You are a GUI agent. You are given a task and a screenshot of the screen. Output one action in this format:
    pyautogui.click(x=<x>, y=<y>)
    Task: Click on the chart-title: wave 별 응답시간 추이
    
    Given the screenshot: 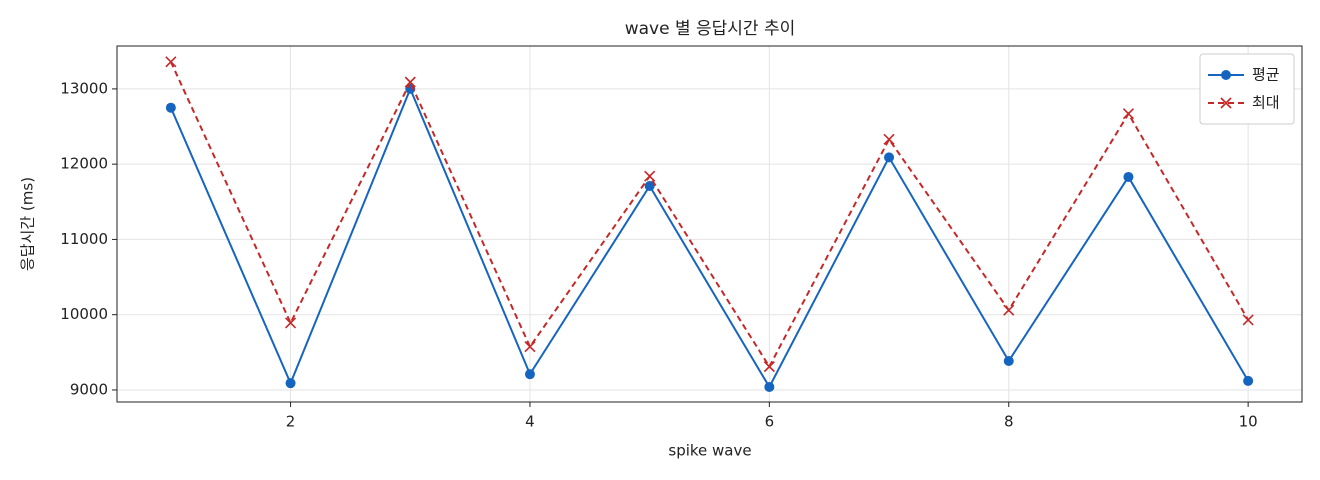 What is the action you would take?
    pyautogui.click(x=710, y=29)
    